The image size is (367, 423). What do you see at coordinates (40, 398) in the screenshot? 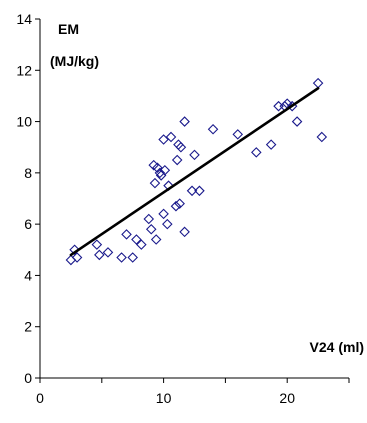
I see `x-tick-label: 0` at bounding box center [40, 398].